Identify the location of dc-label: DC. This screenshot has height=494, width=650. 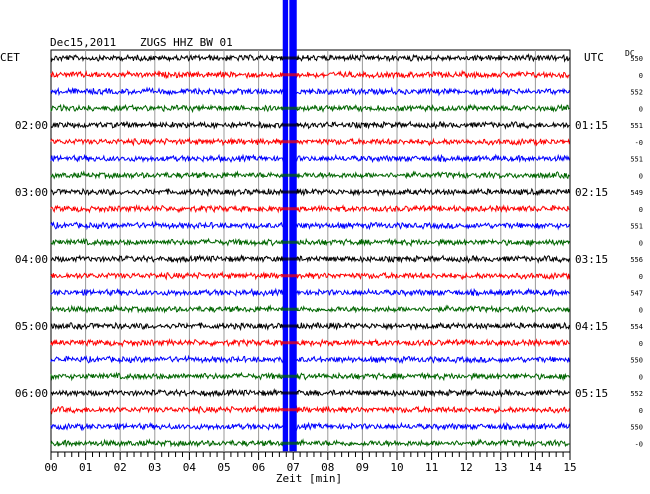
(630, 53).